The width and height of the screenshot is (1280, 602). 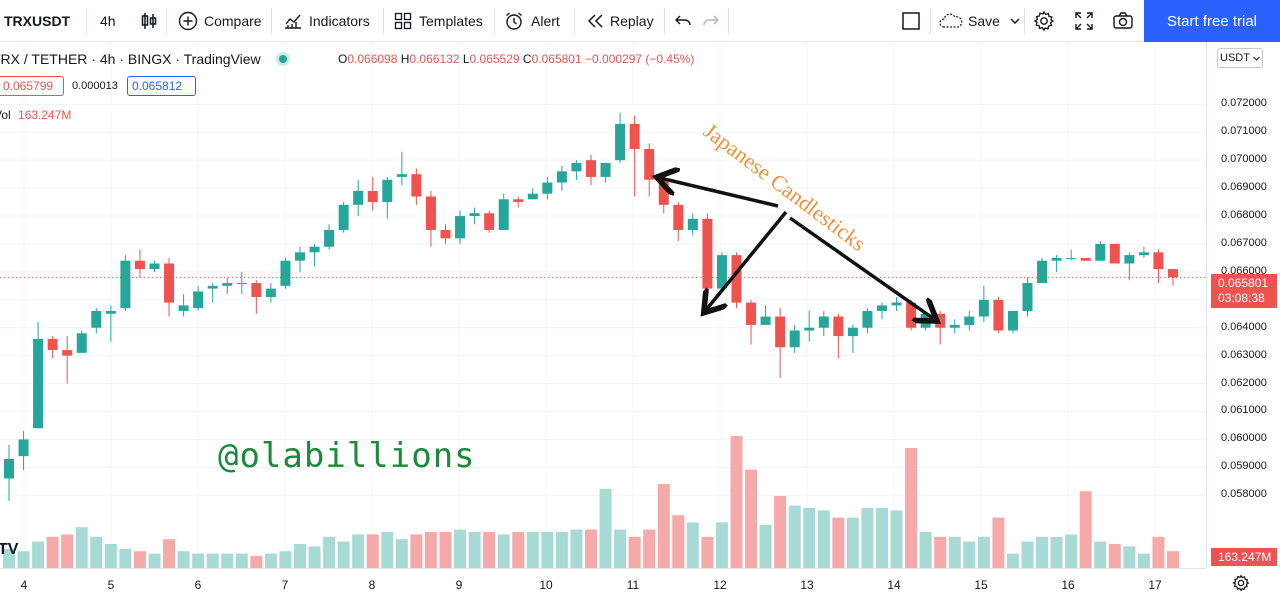 I want to click on time-tick-label: 5, so click(x=111, y=585).